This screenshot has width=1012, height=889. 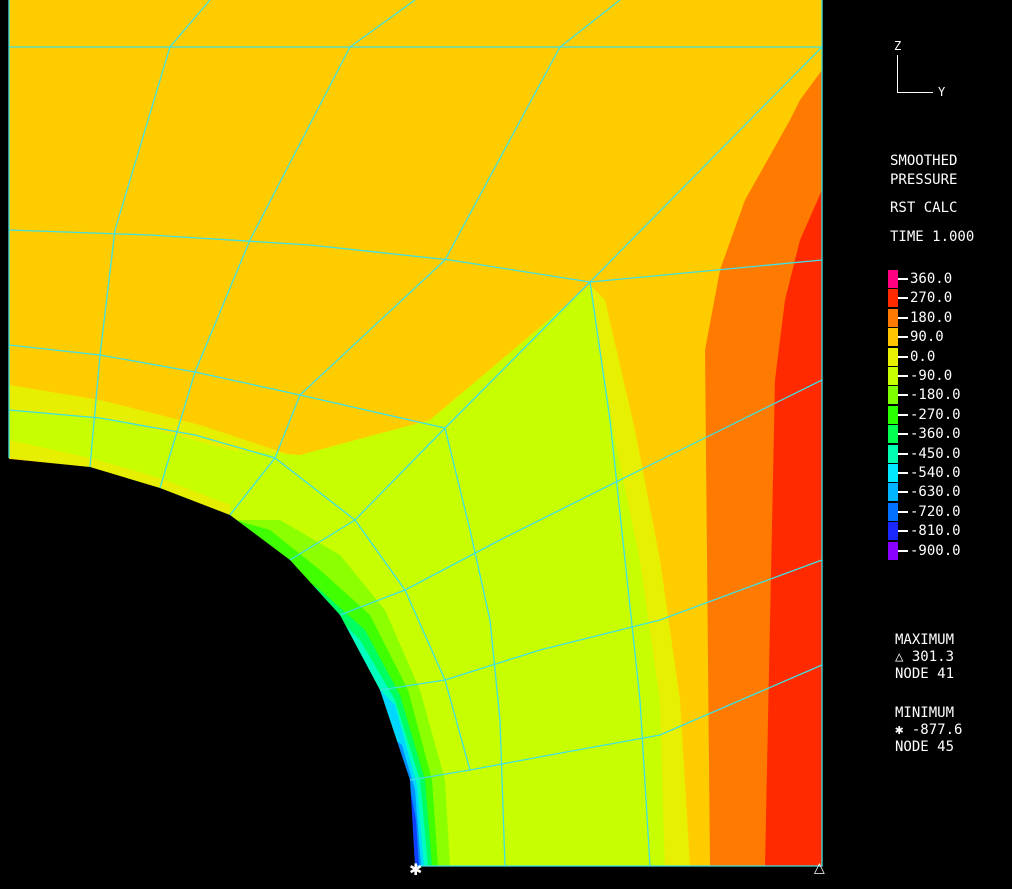 I want to click on legend-value: -180.0, so click(x=935, y=395).